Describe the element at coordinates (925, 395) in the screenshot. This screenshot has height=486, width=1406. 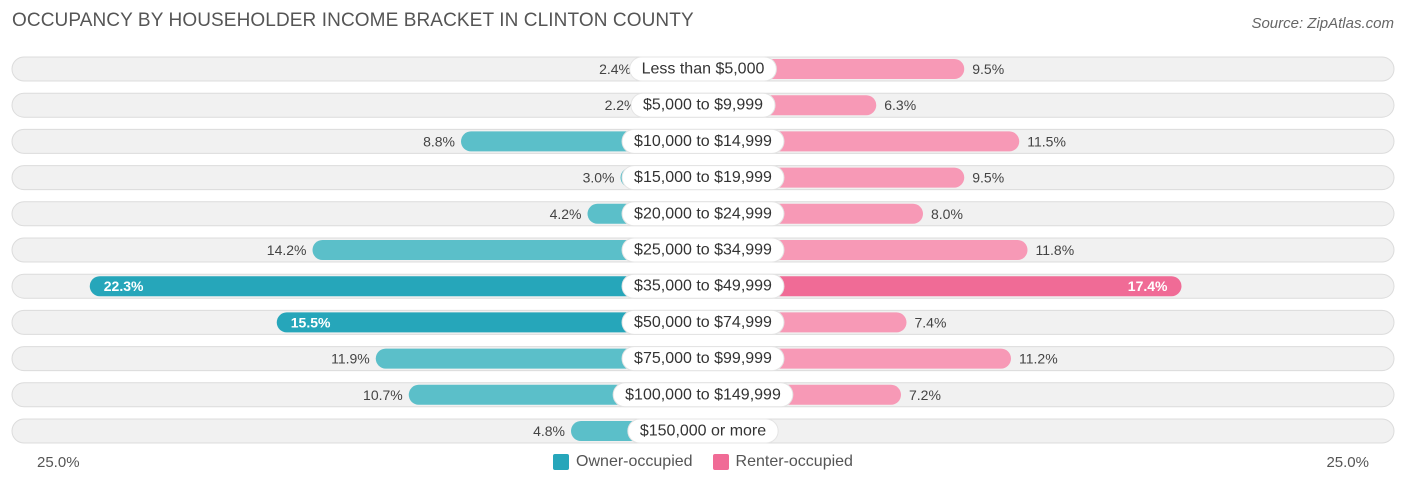
I see `renter-value-label: 7.2%` at that location.